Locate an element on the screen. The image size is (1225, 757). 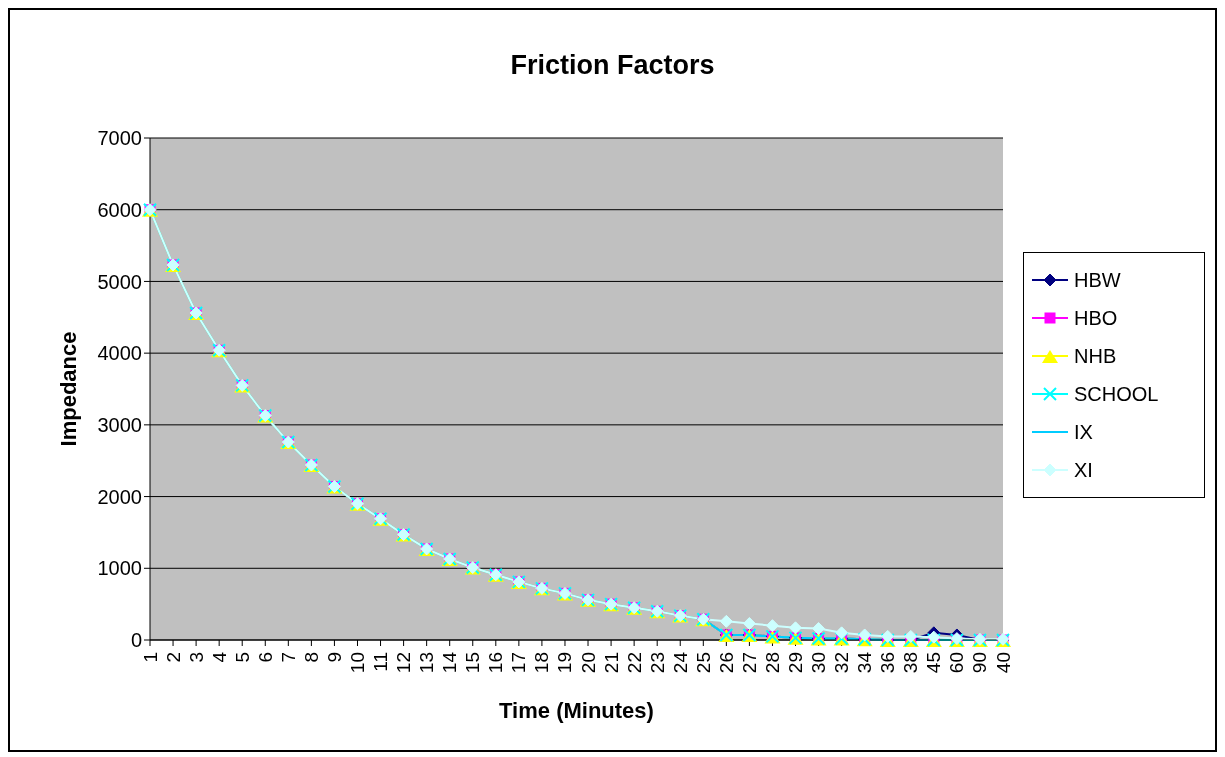
x-tick-label: 21 is located at coordinates (611, 663).